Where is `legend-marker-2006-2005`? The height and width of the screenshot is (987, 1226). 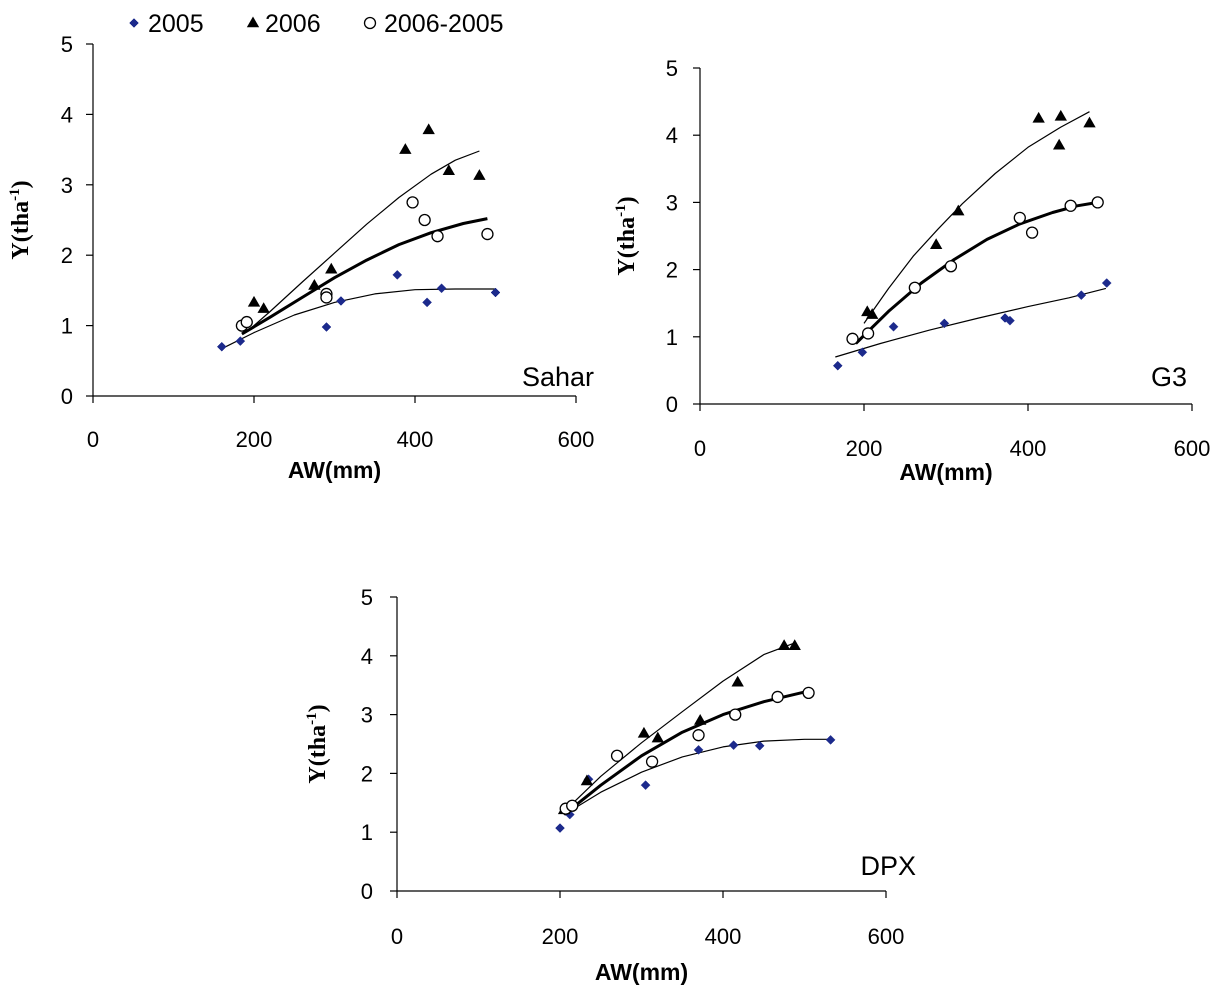 legend-marker-2006-2005 is located at coordinates (370, 23).